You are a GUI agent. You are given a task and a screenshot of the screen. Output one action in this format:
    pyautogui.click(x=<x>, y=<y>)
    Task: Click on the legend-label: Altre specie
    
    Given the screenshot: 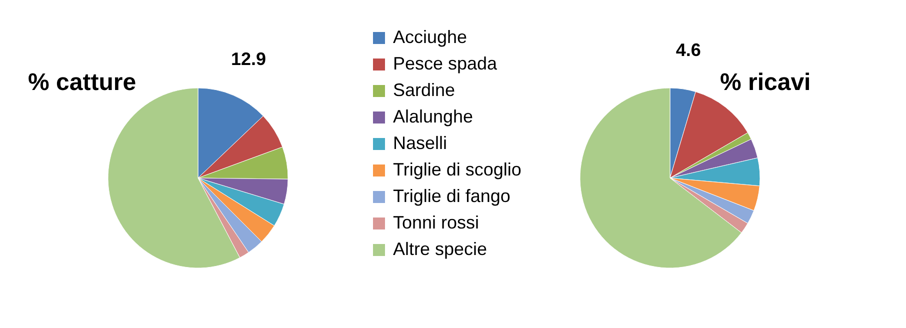 What is the action you would take?
    pyautogui.click(x=440, y=248)
    